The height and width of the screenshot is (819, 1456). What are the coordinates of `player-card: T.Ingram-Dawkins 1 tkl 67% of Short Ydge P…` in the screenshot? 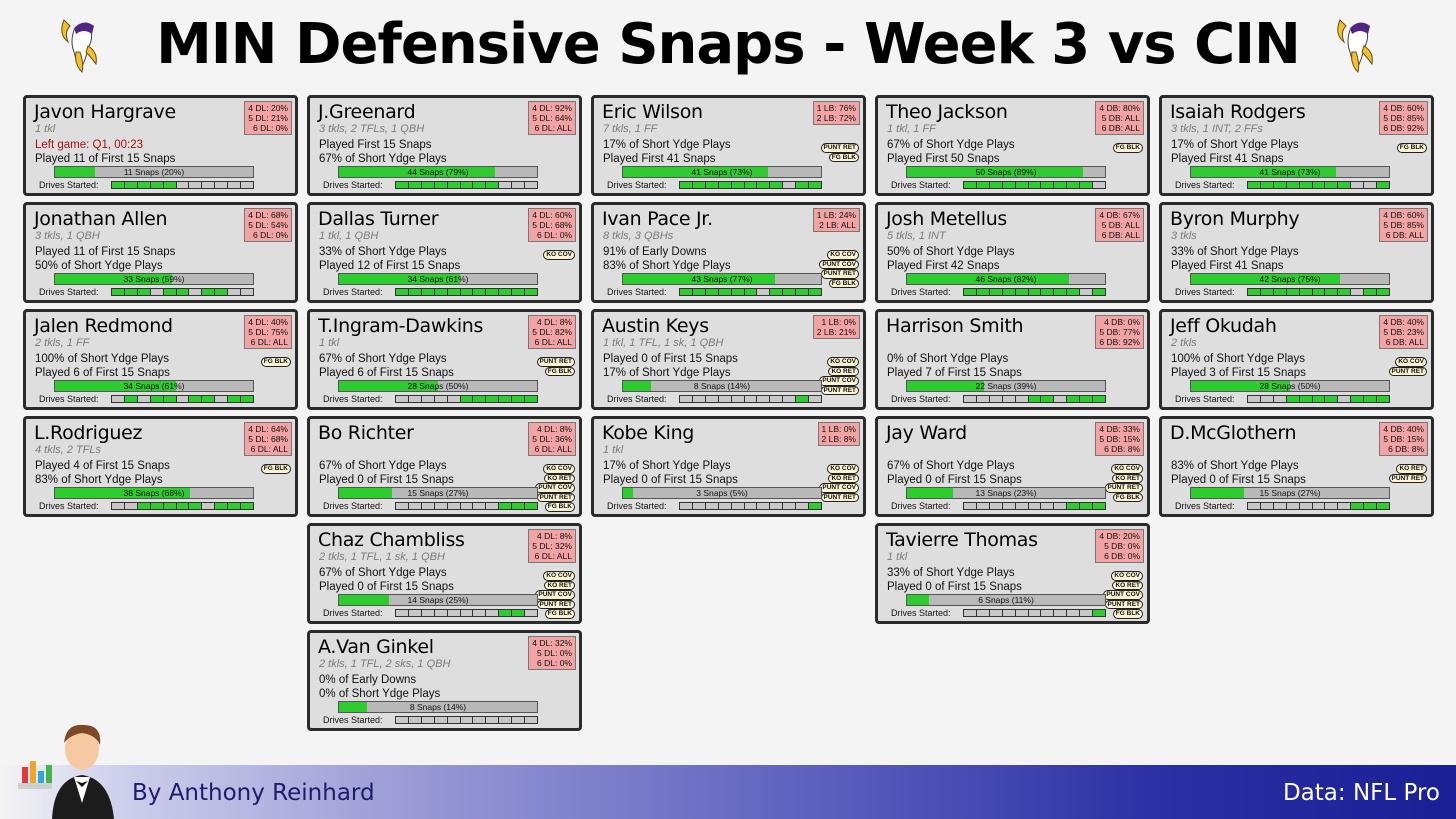 It's located at (444, 359).